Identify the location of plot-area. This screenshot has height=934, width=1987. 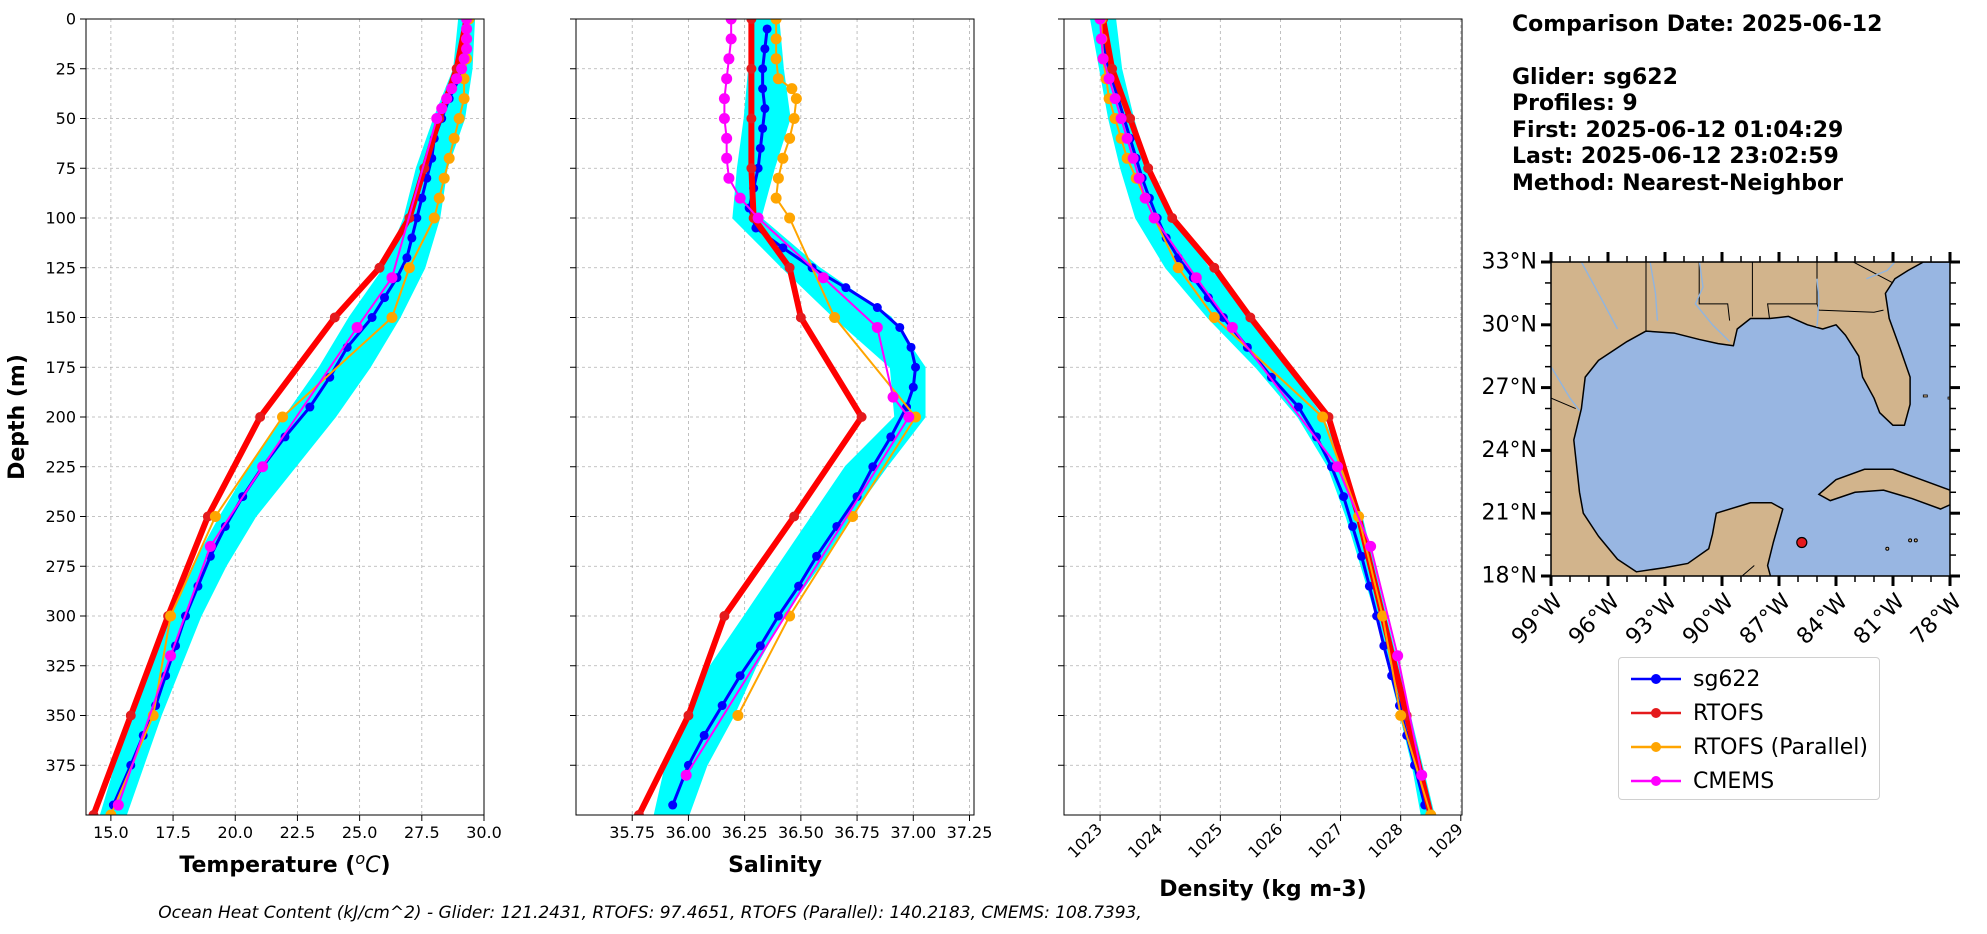
(1263, 417).